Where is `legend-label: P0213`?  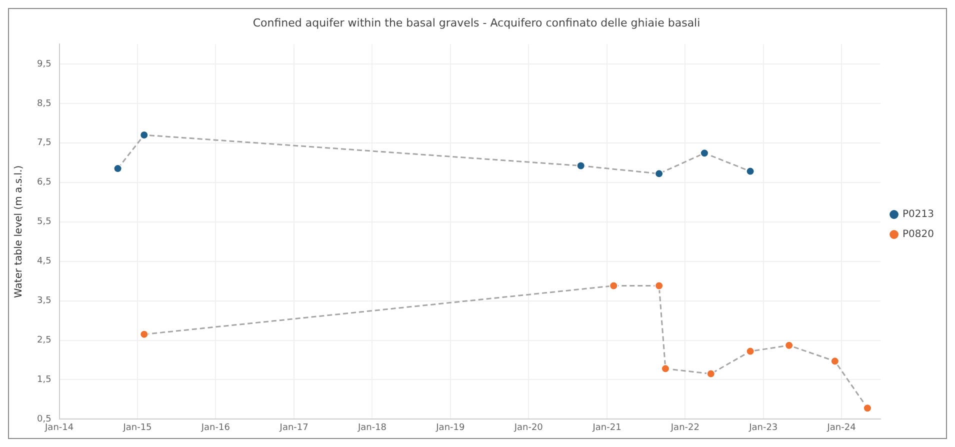 legend-label: P0213 is located at coordinates (918, 214).